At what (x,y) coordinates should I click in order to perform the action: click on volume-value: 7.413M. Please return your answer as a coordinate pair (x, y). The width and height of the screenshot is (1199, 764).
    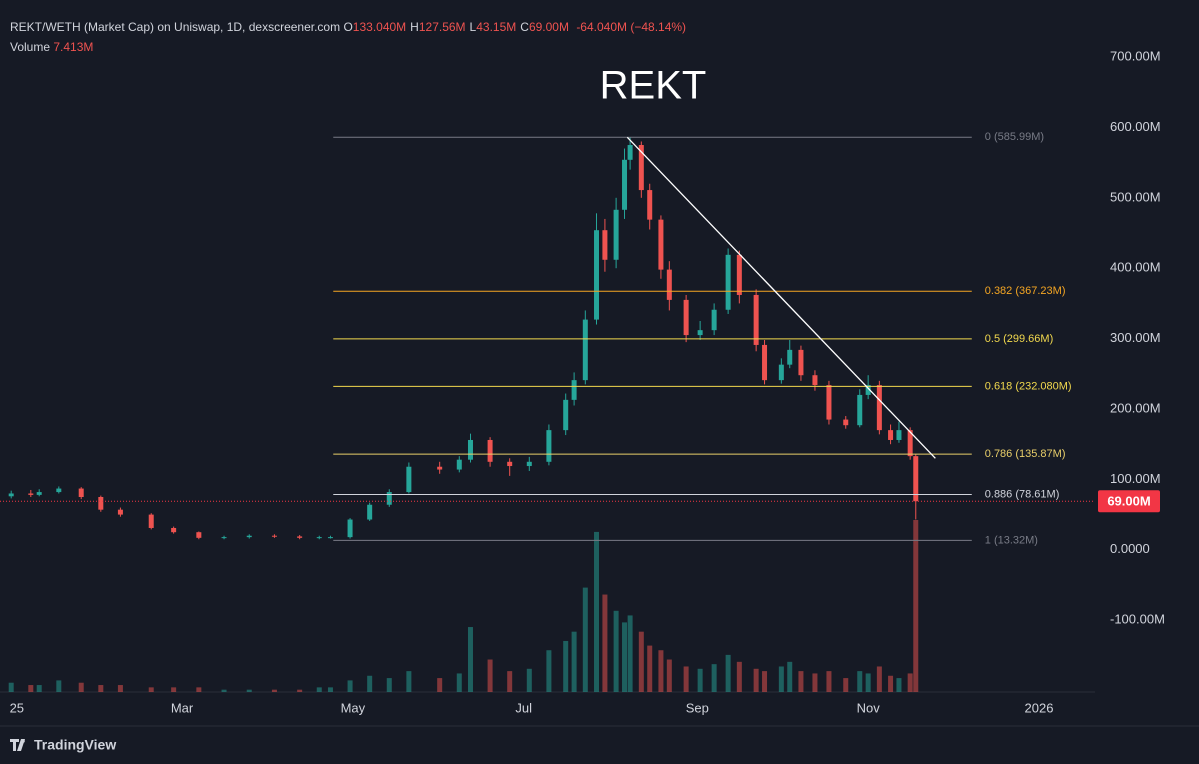
    Looking at the image, I should click on (73, 47).